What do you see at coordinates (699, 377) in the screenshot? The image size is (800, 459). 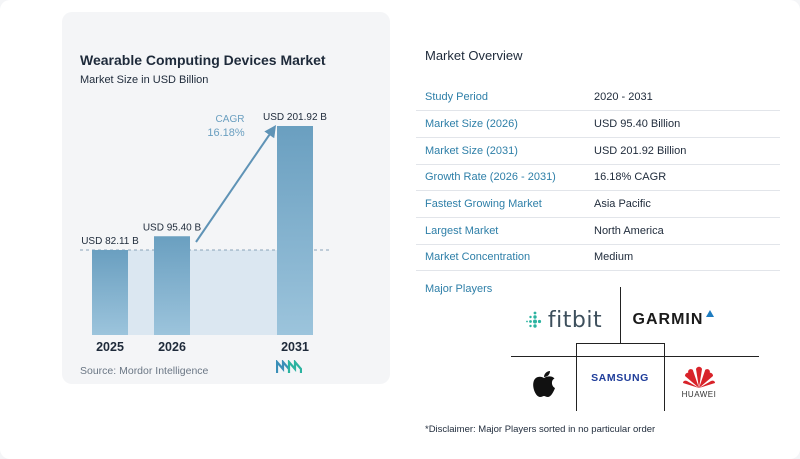 I see `huawei-petals-icon` at bounding box center [699, 377].